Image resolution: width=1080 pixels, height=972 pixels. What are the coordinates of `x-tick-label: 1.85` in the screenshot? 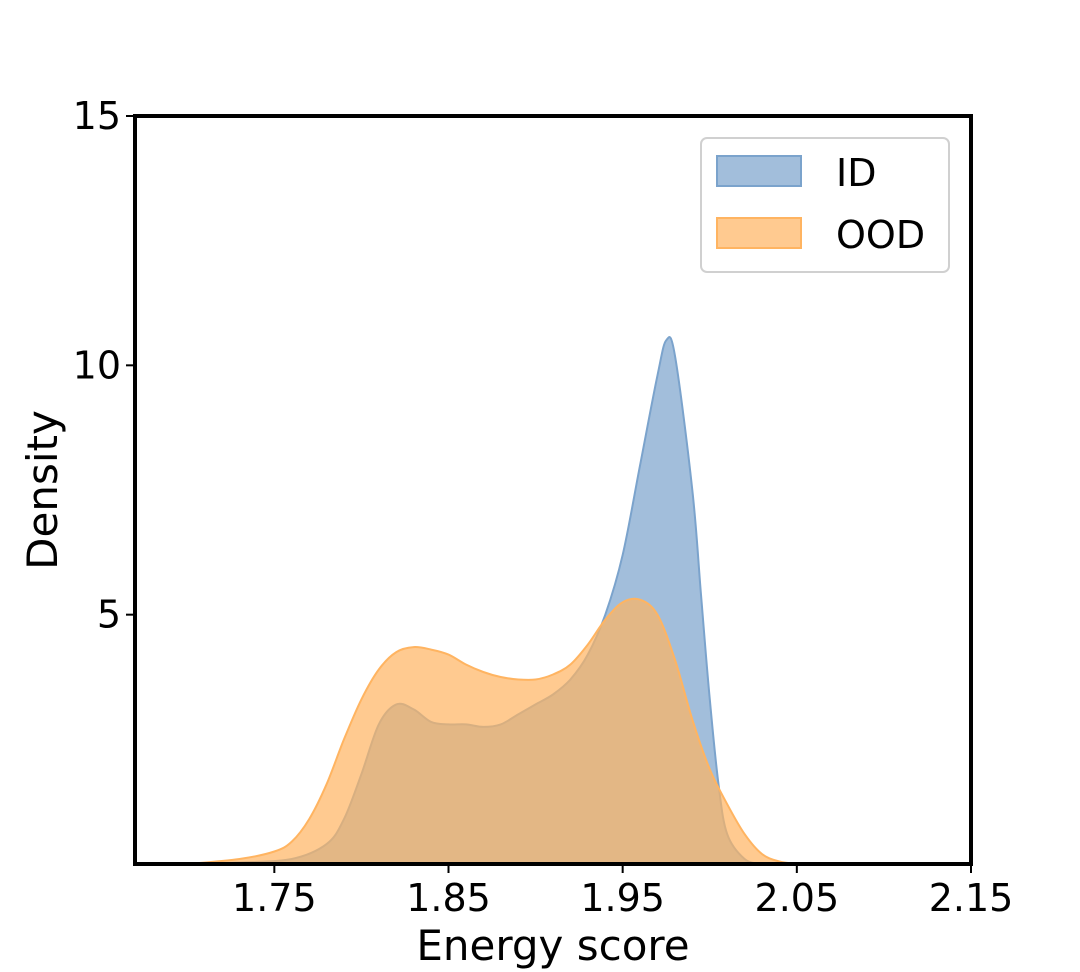 It's located at (448, 898).